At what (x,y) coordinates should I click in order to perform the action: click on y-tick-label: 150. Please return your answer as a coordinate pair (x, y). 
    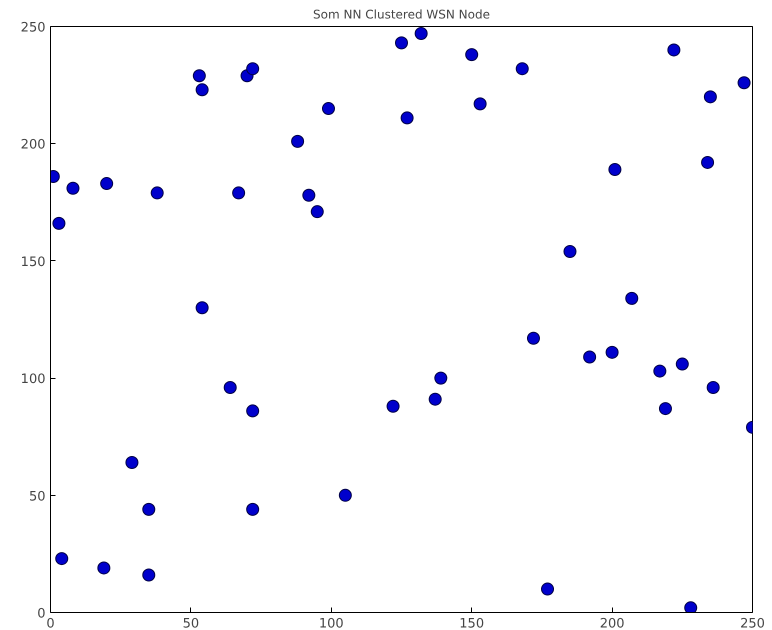
    Looking at the image, I should click on (33, 262).